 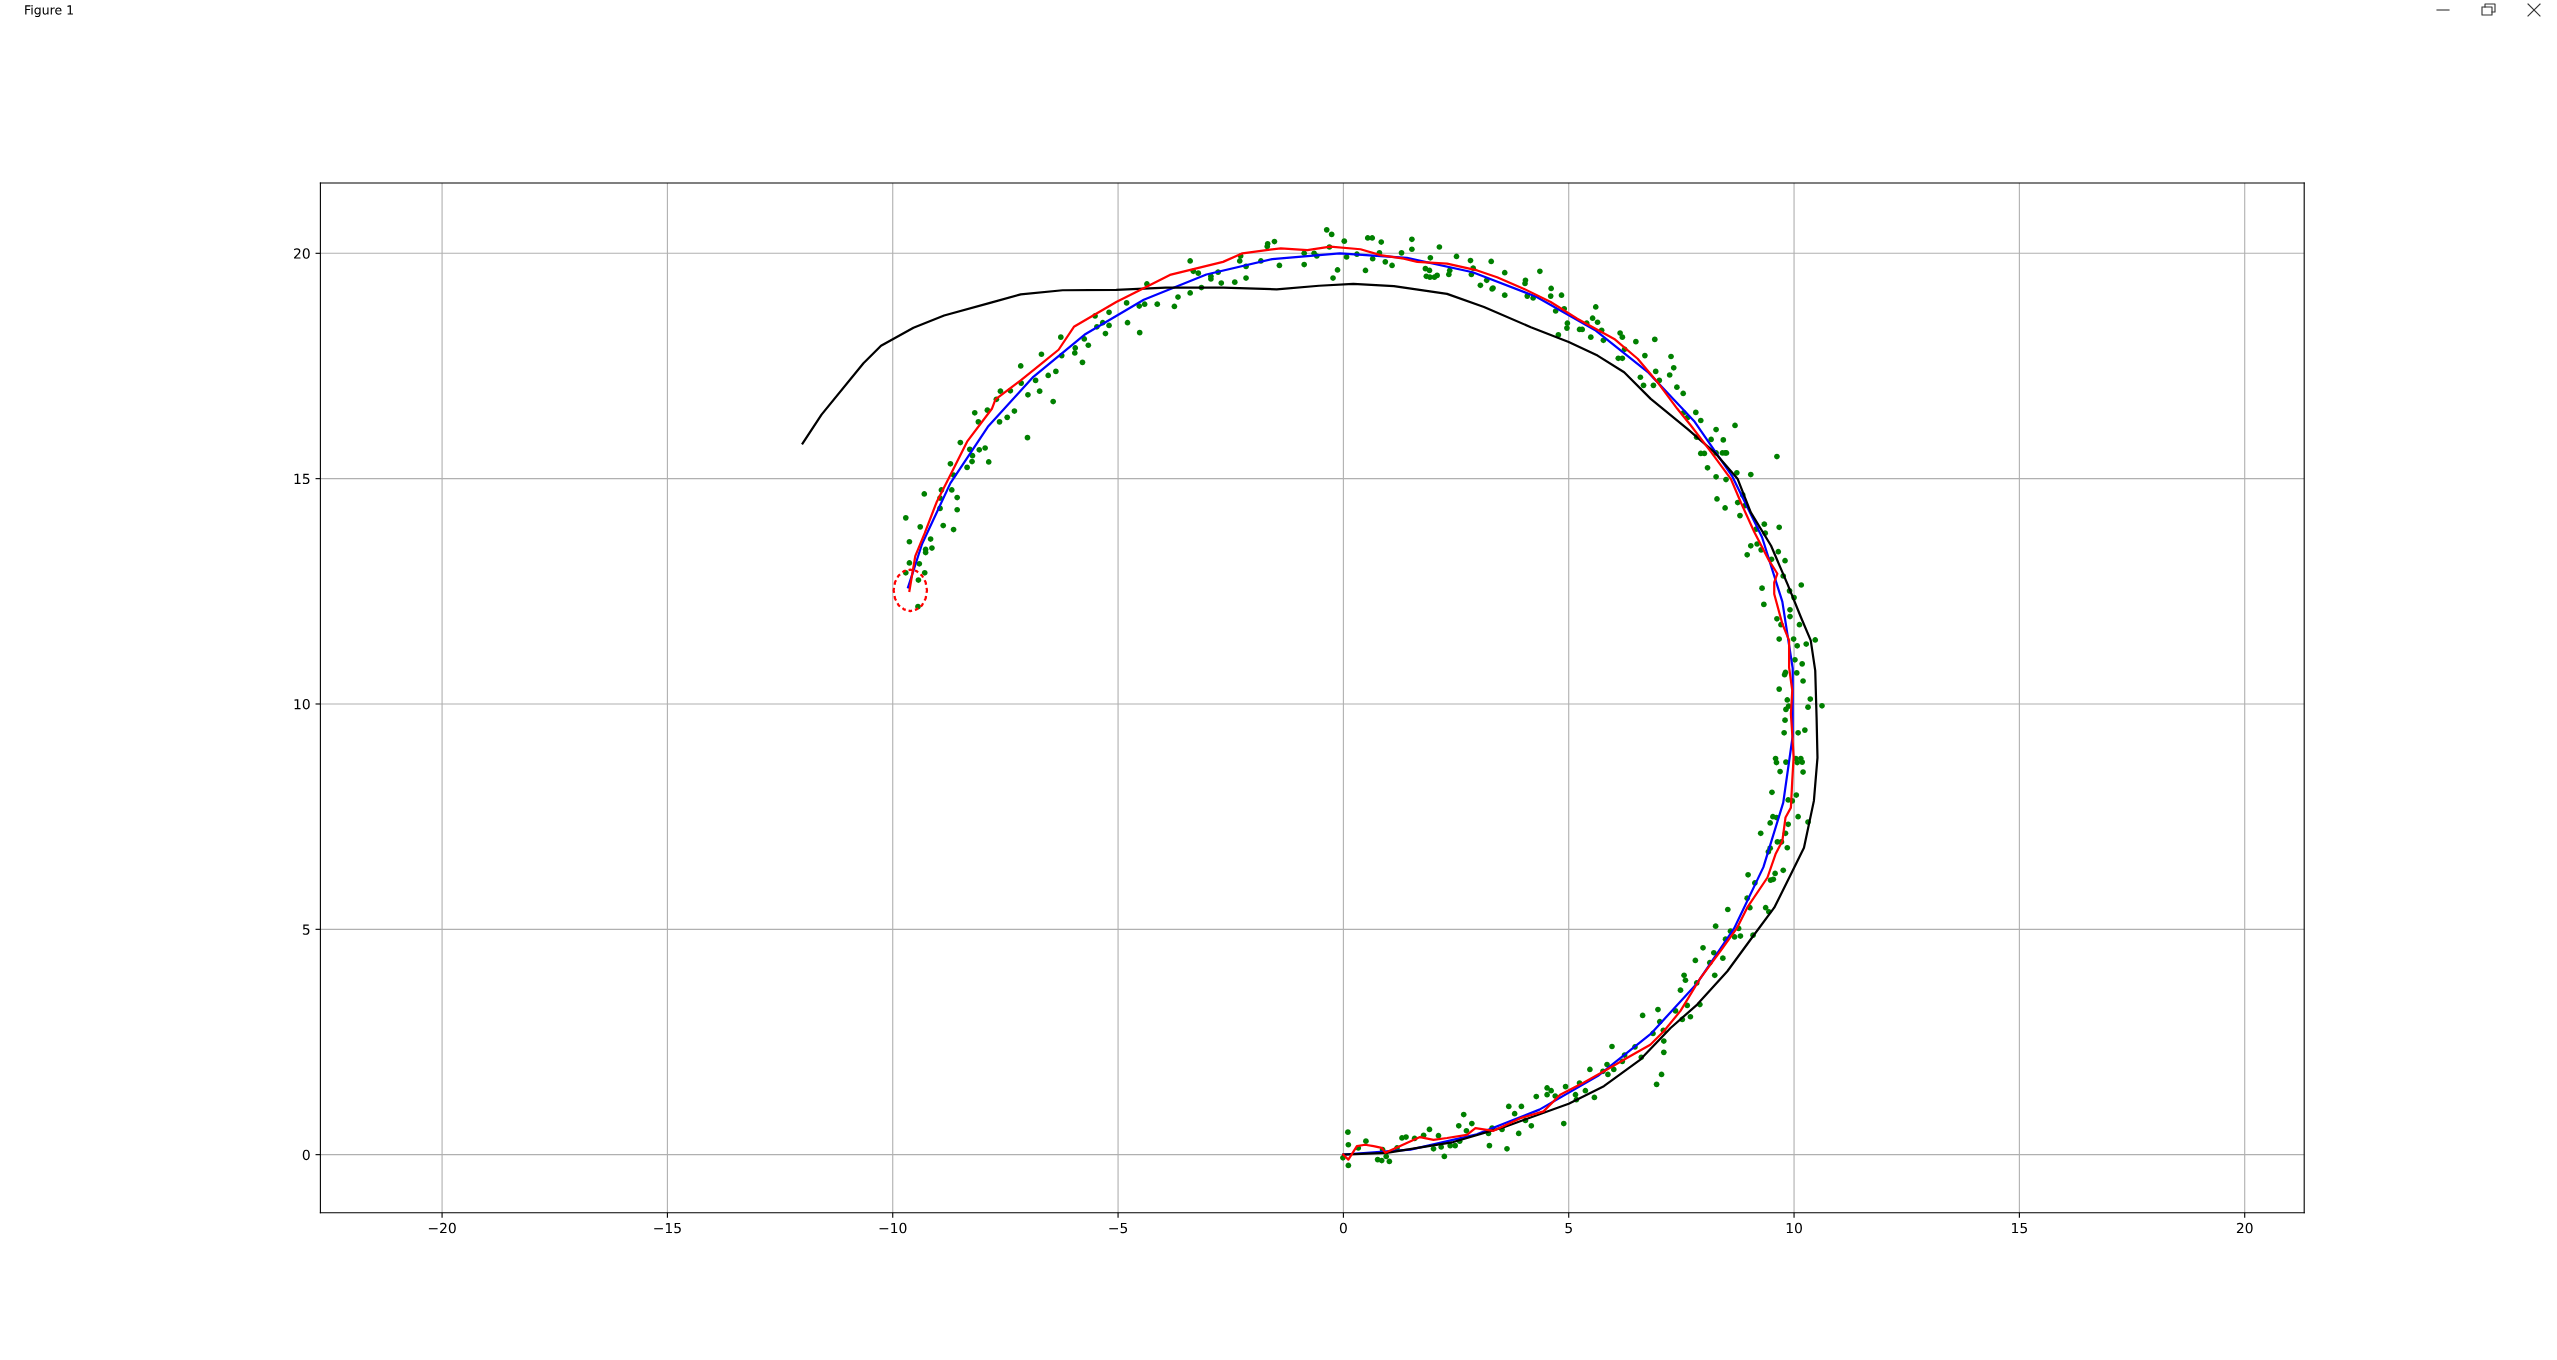 What do you see at coordinates (1118, 1228) in the screenshot?
I see `x-tick-label: −5` at bounding box center [1118, 1228].